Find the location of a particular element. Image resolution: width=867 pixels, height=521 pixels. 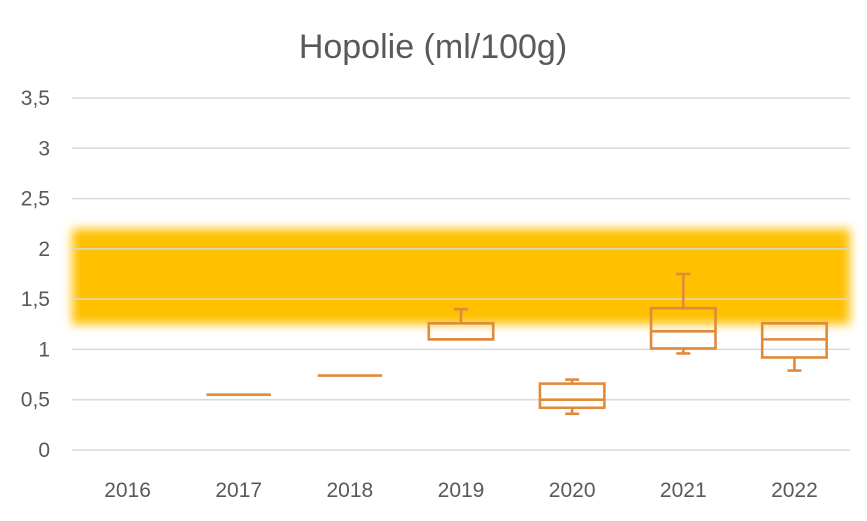

x-tick-label: 2019 is located at coordinates (461, 490).